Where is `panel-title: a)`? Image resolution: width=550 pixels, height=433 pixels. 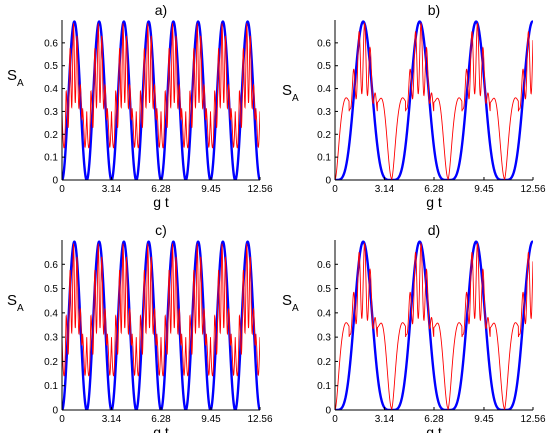 panel-title: a) is located at coordinates (161, 10).